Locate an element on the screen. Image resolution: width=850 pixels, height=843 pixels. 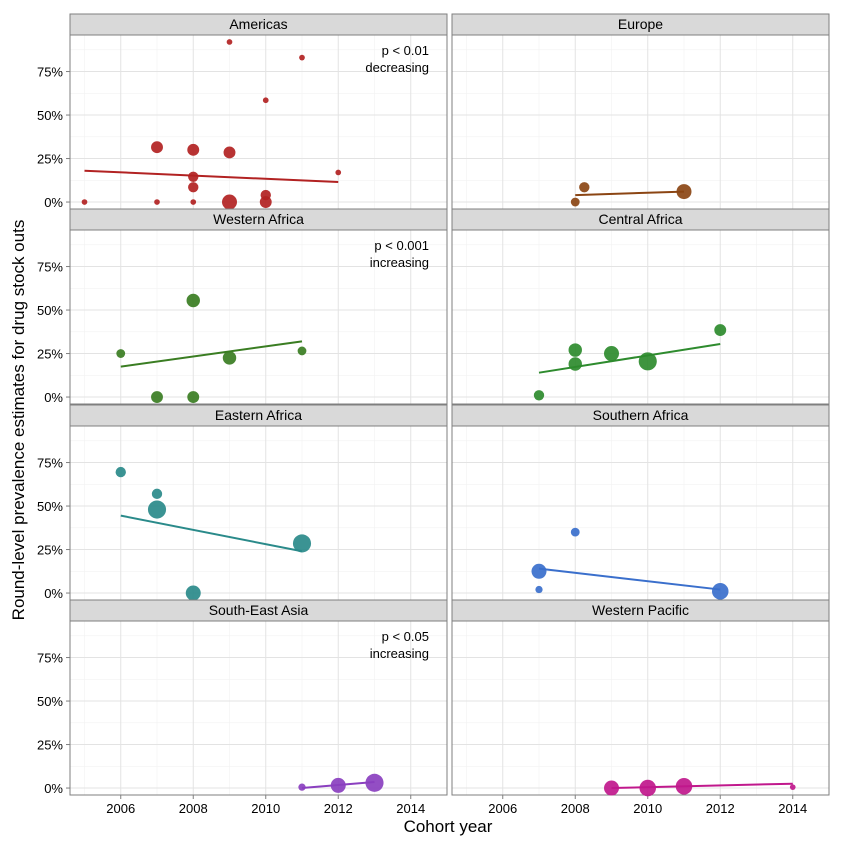
panel-europe: Europe is located at coordinates (640, 111).